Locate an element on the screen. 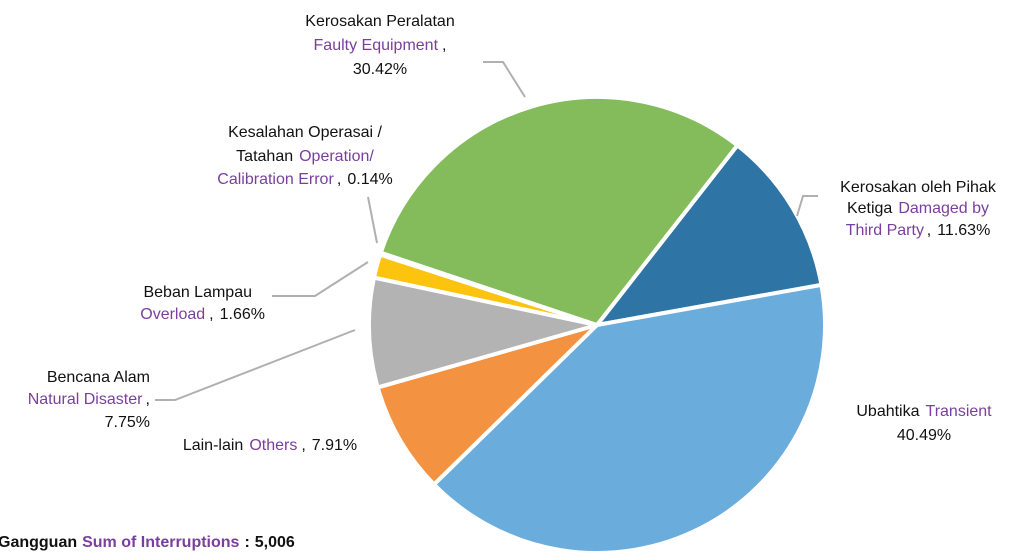  label-part: Kerosakan oleh Pihak is located at coordinates (918, 187).